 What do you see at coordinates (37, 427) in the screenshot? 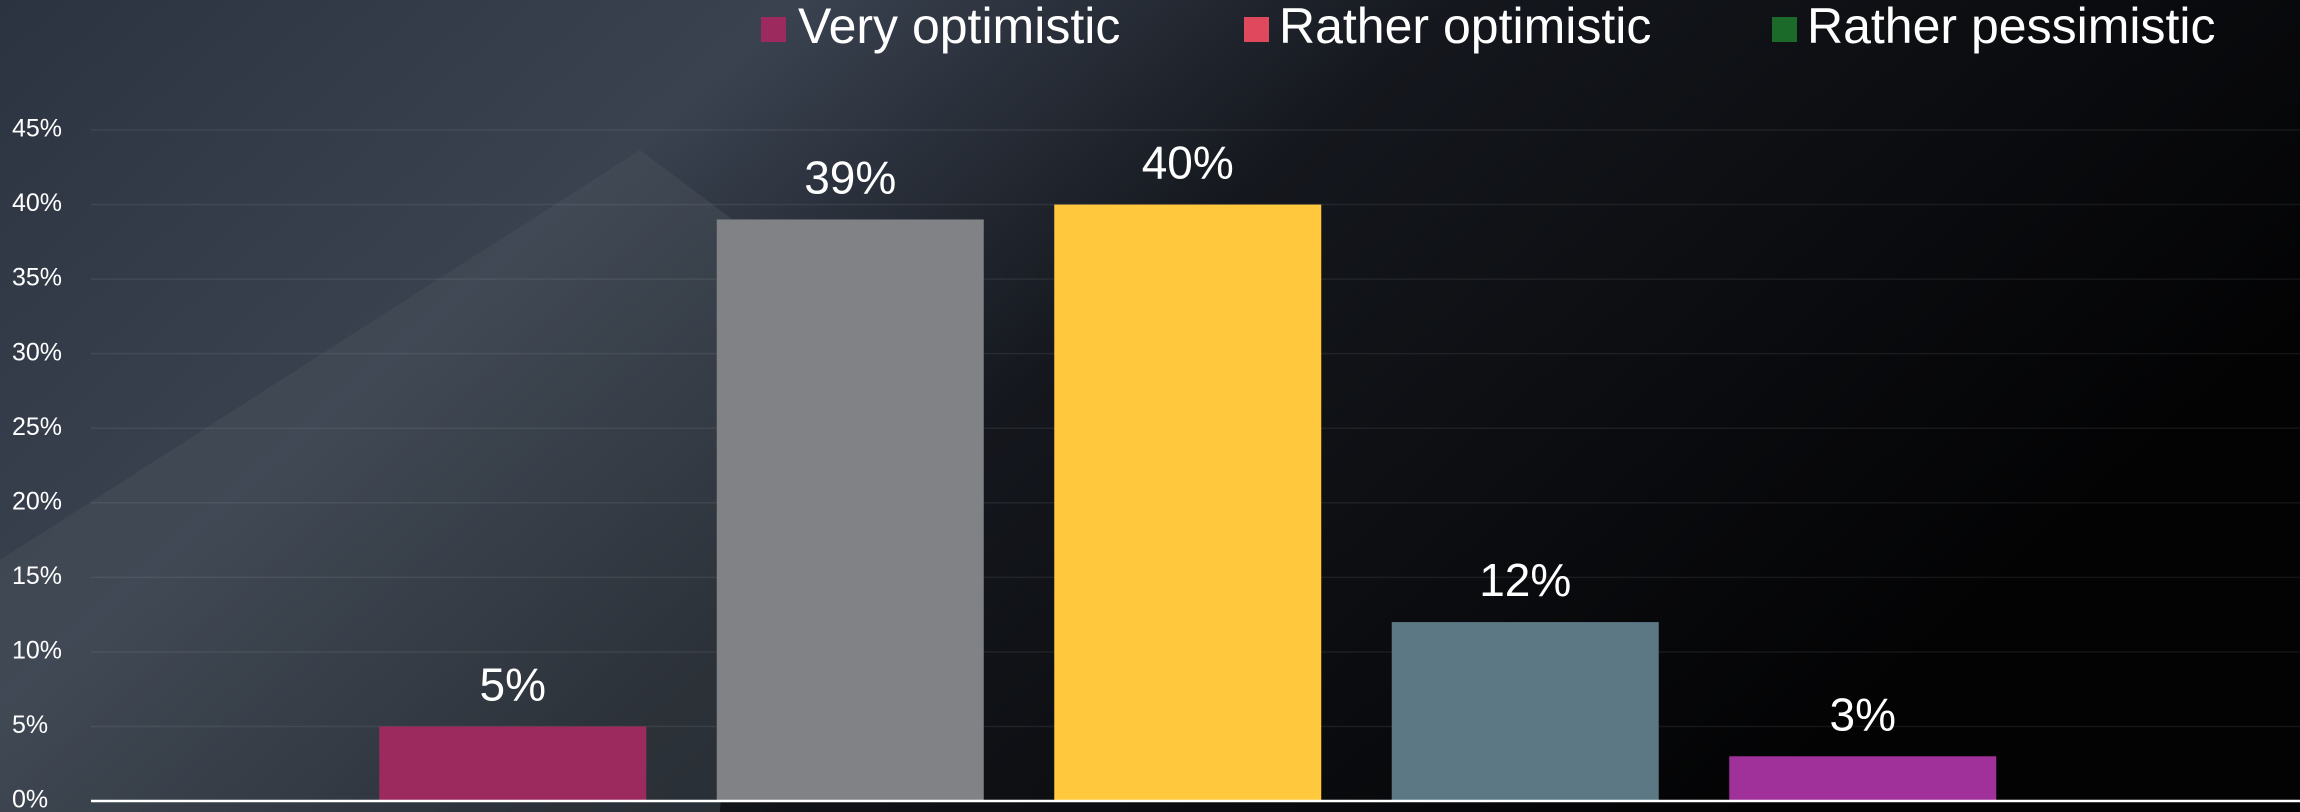
I see `y-tick-label: 25%` at bounding box center [37, 427].